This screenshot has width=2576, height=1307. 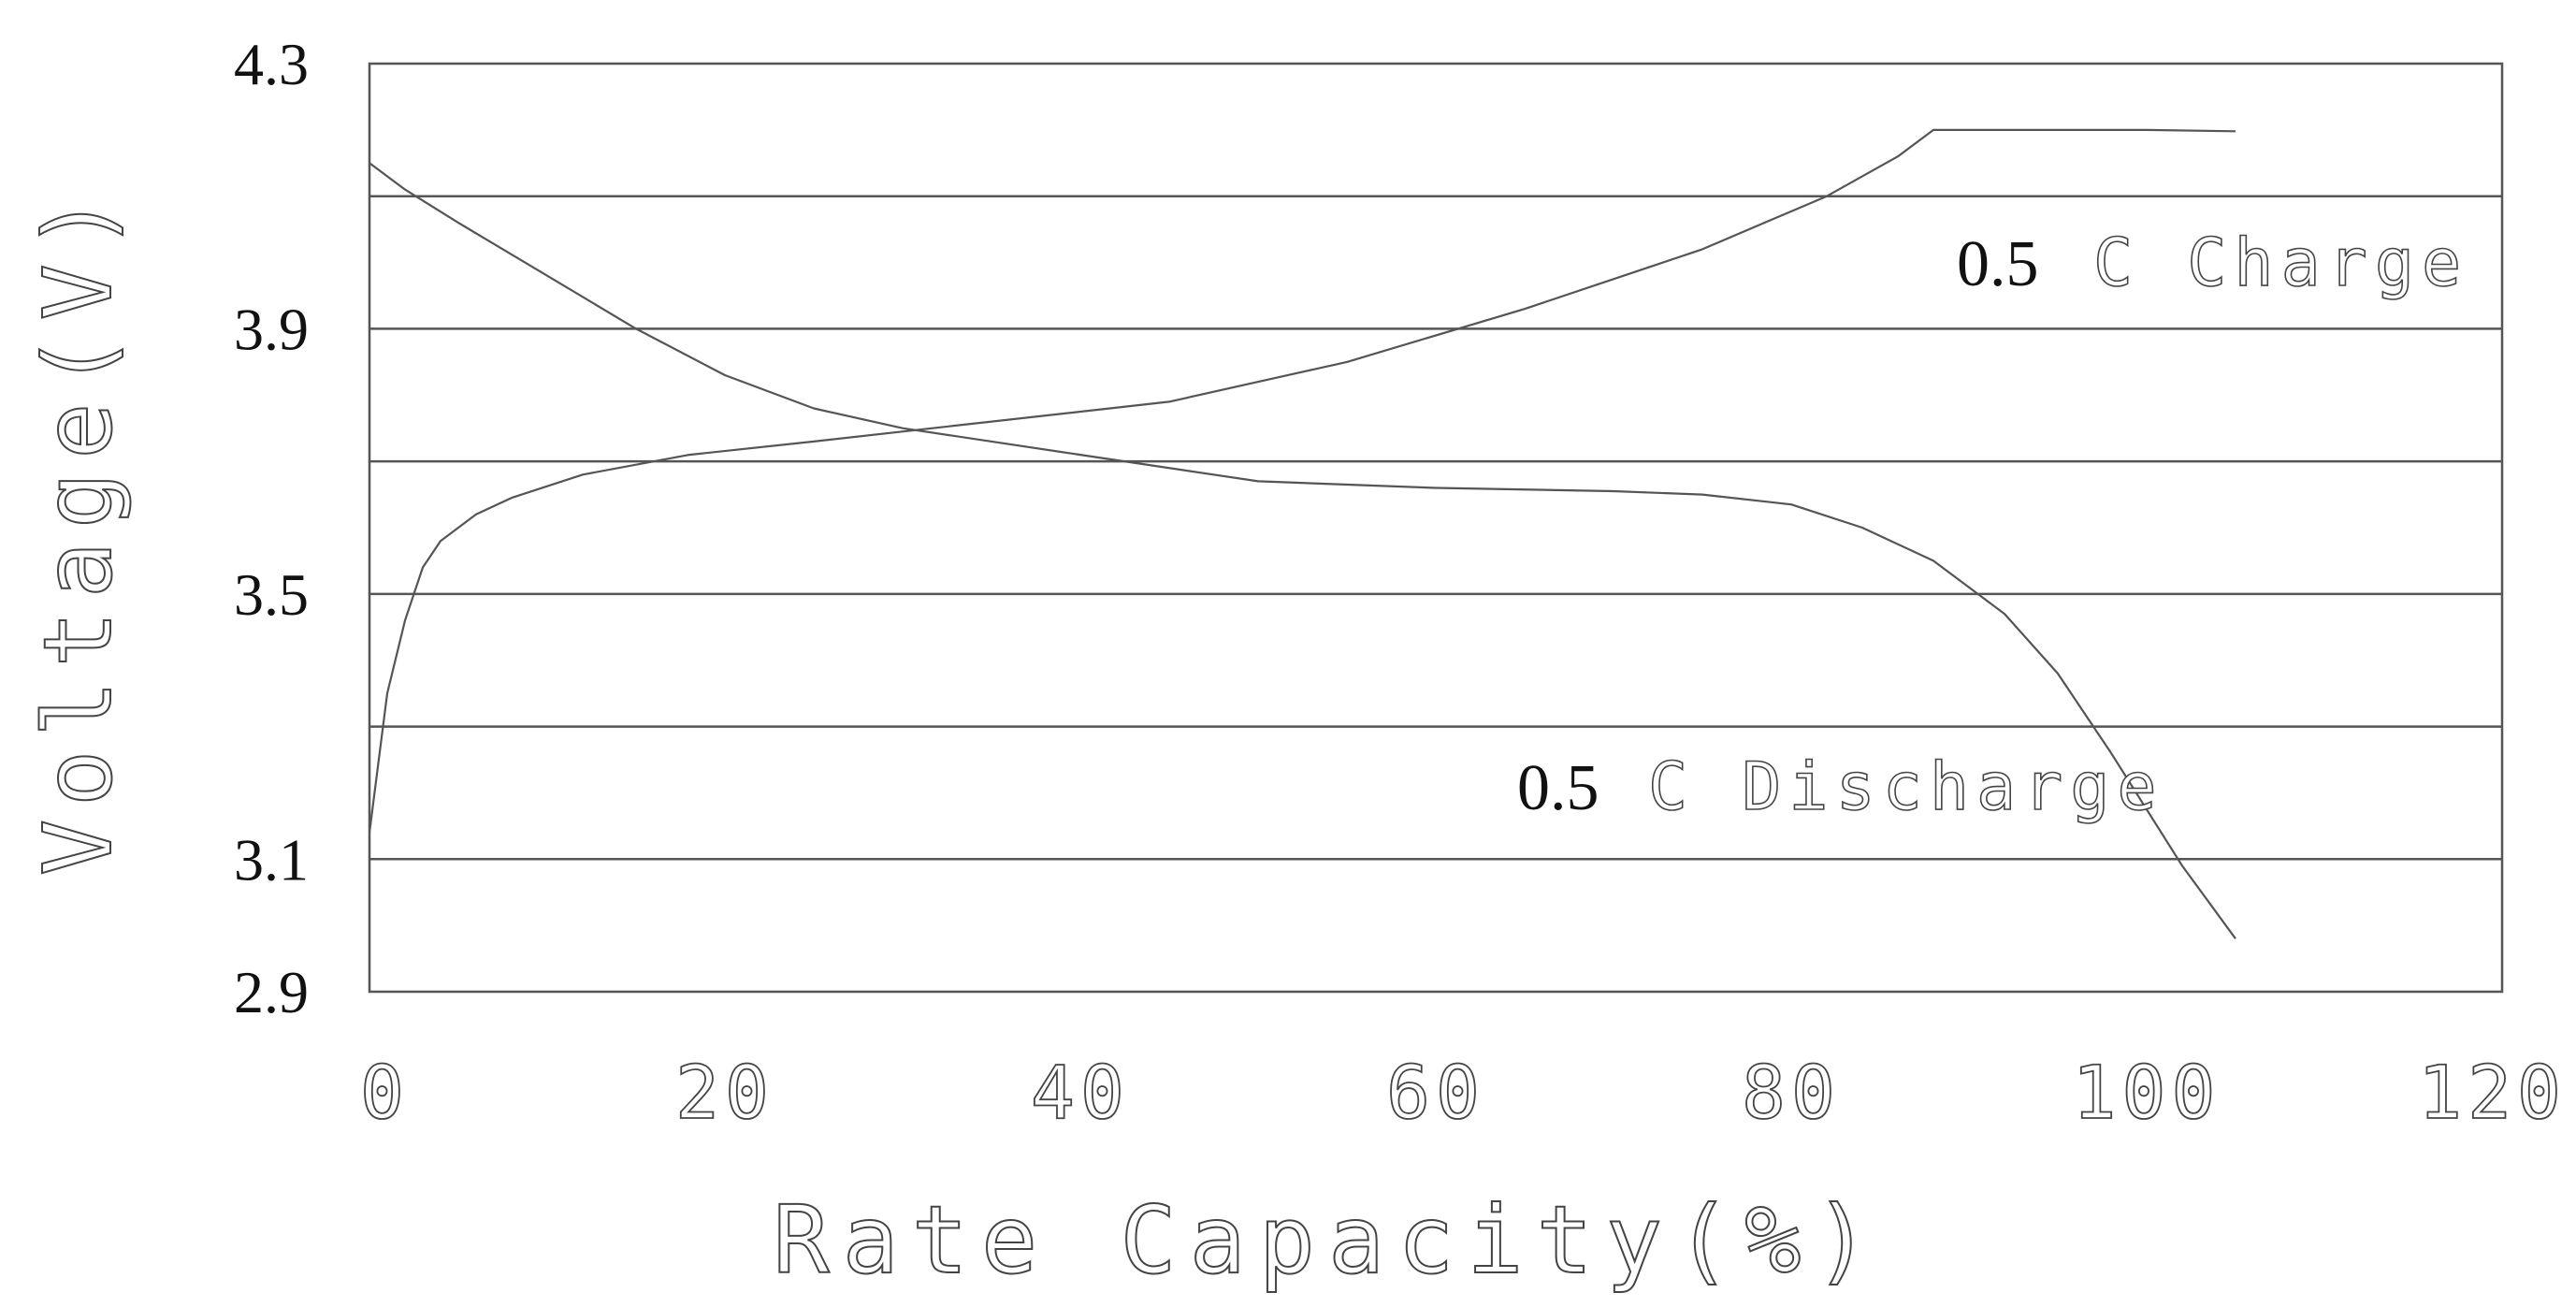 What do you see at coordinates (1080, 1094) in the screenshot?
I see `x-tick-label: 40` at bounding box center [1080, 1094].